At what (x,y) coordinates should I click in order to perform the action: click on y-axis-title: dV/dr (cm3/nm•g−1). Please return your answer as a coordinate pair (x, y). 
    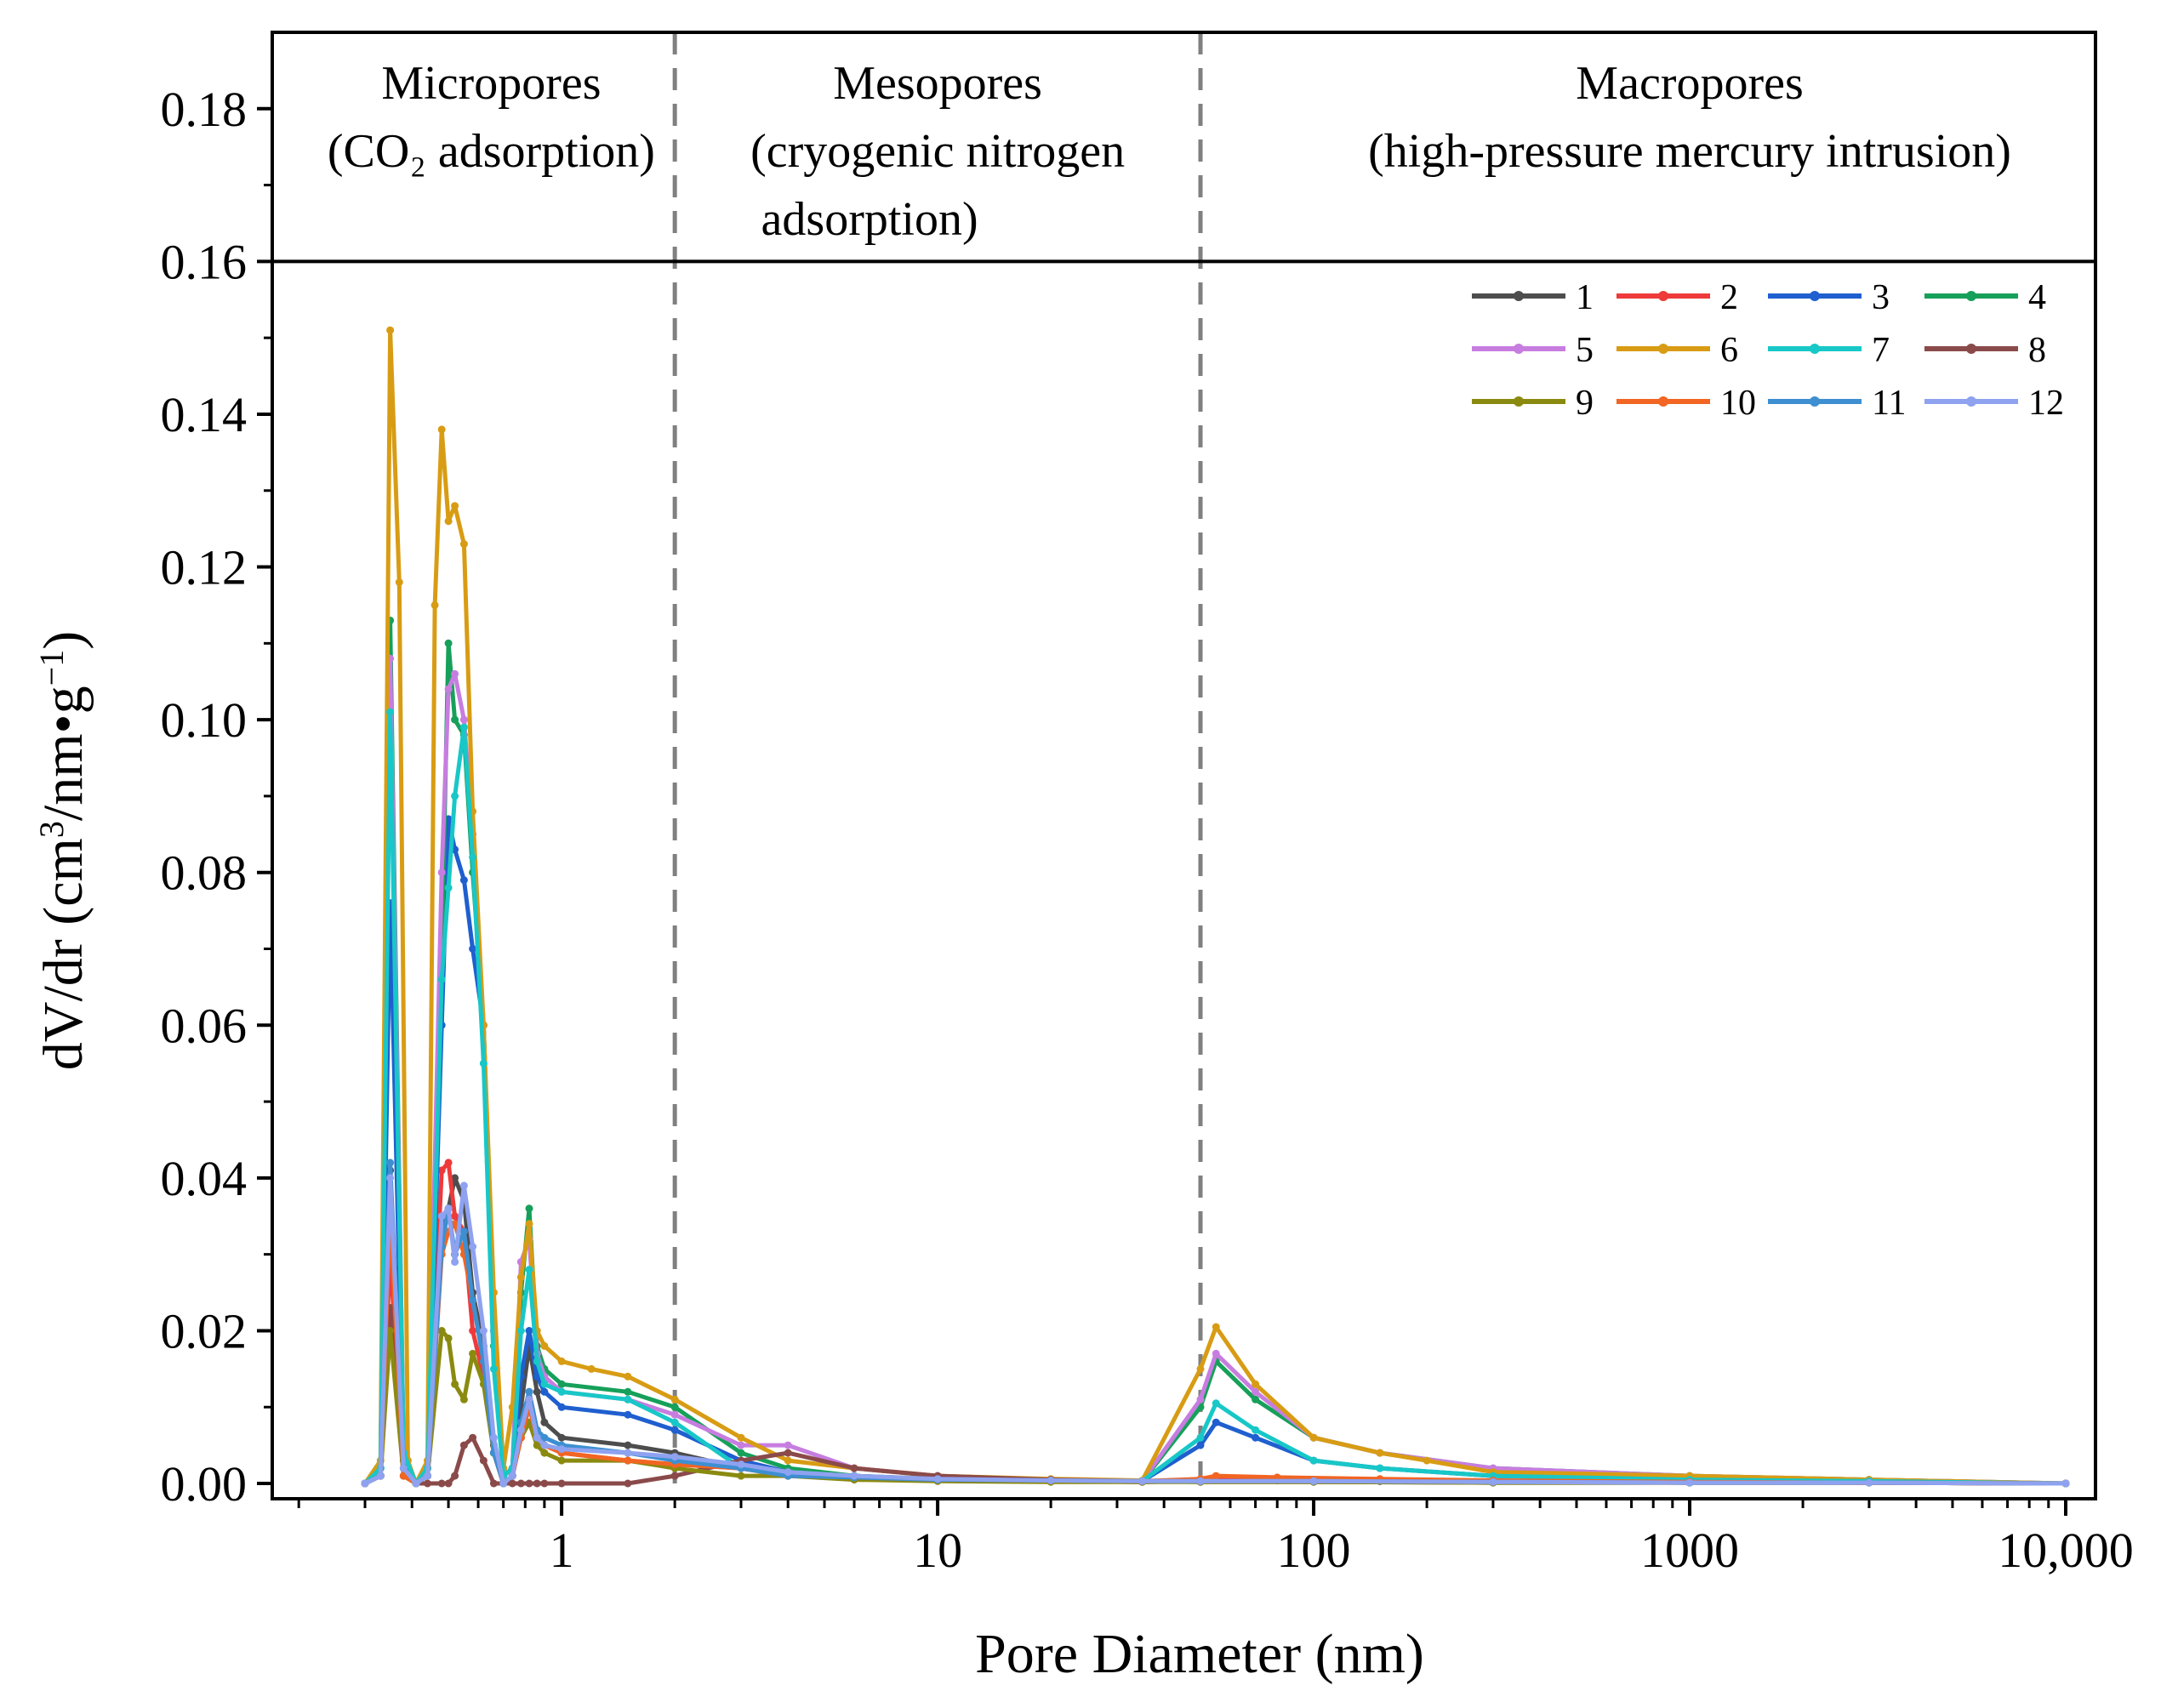
    Looking at the image, I should click on (63, 850).